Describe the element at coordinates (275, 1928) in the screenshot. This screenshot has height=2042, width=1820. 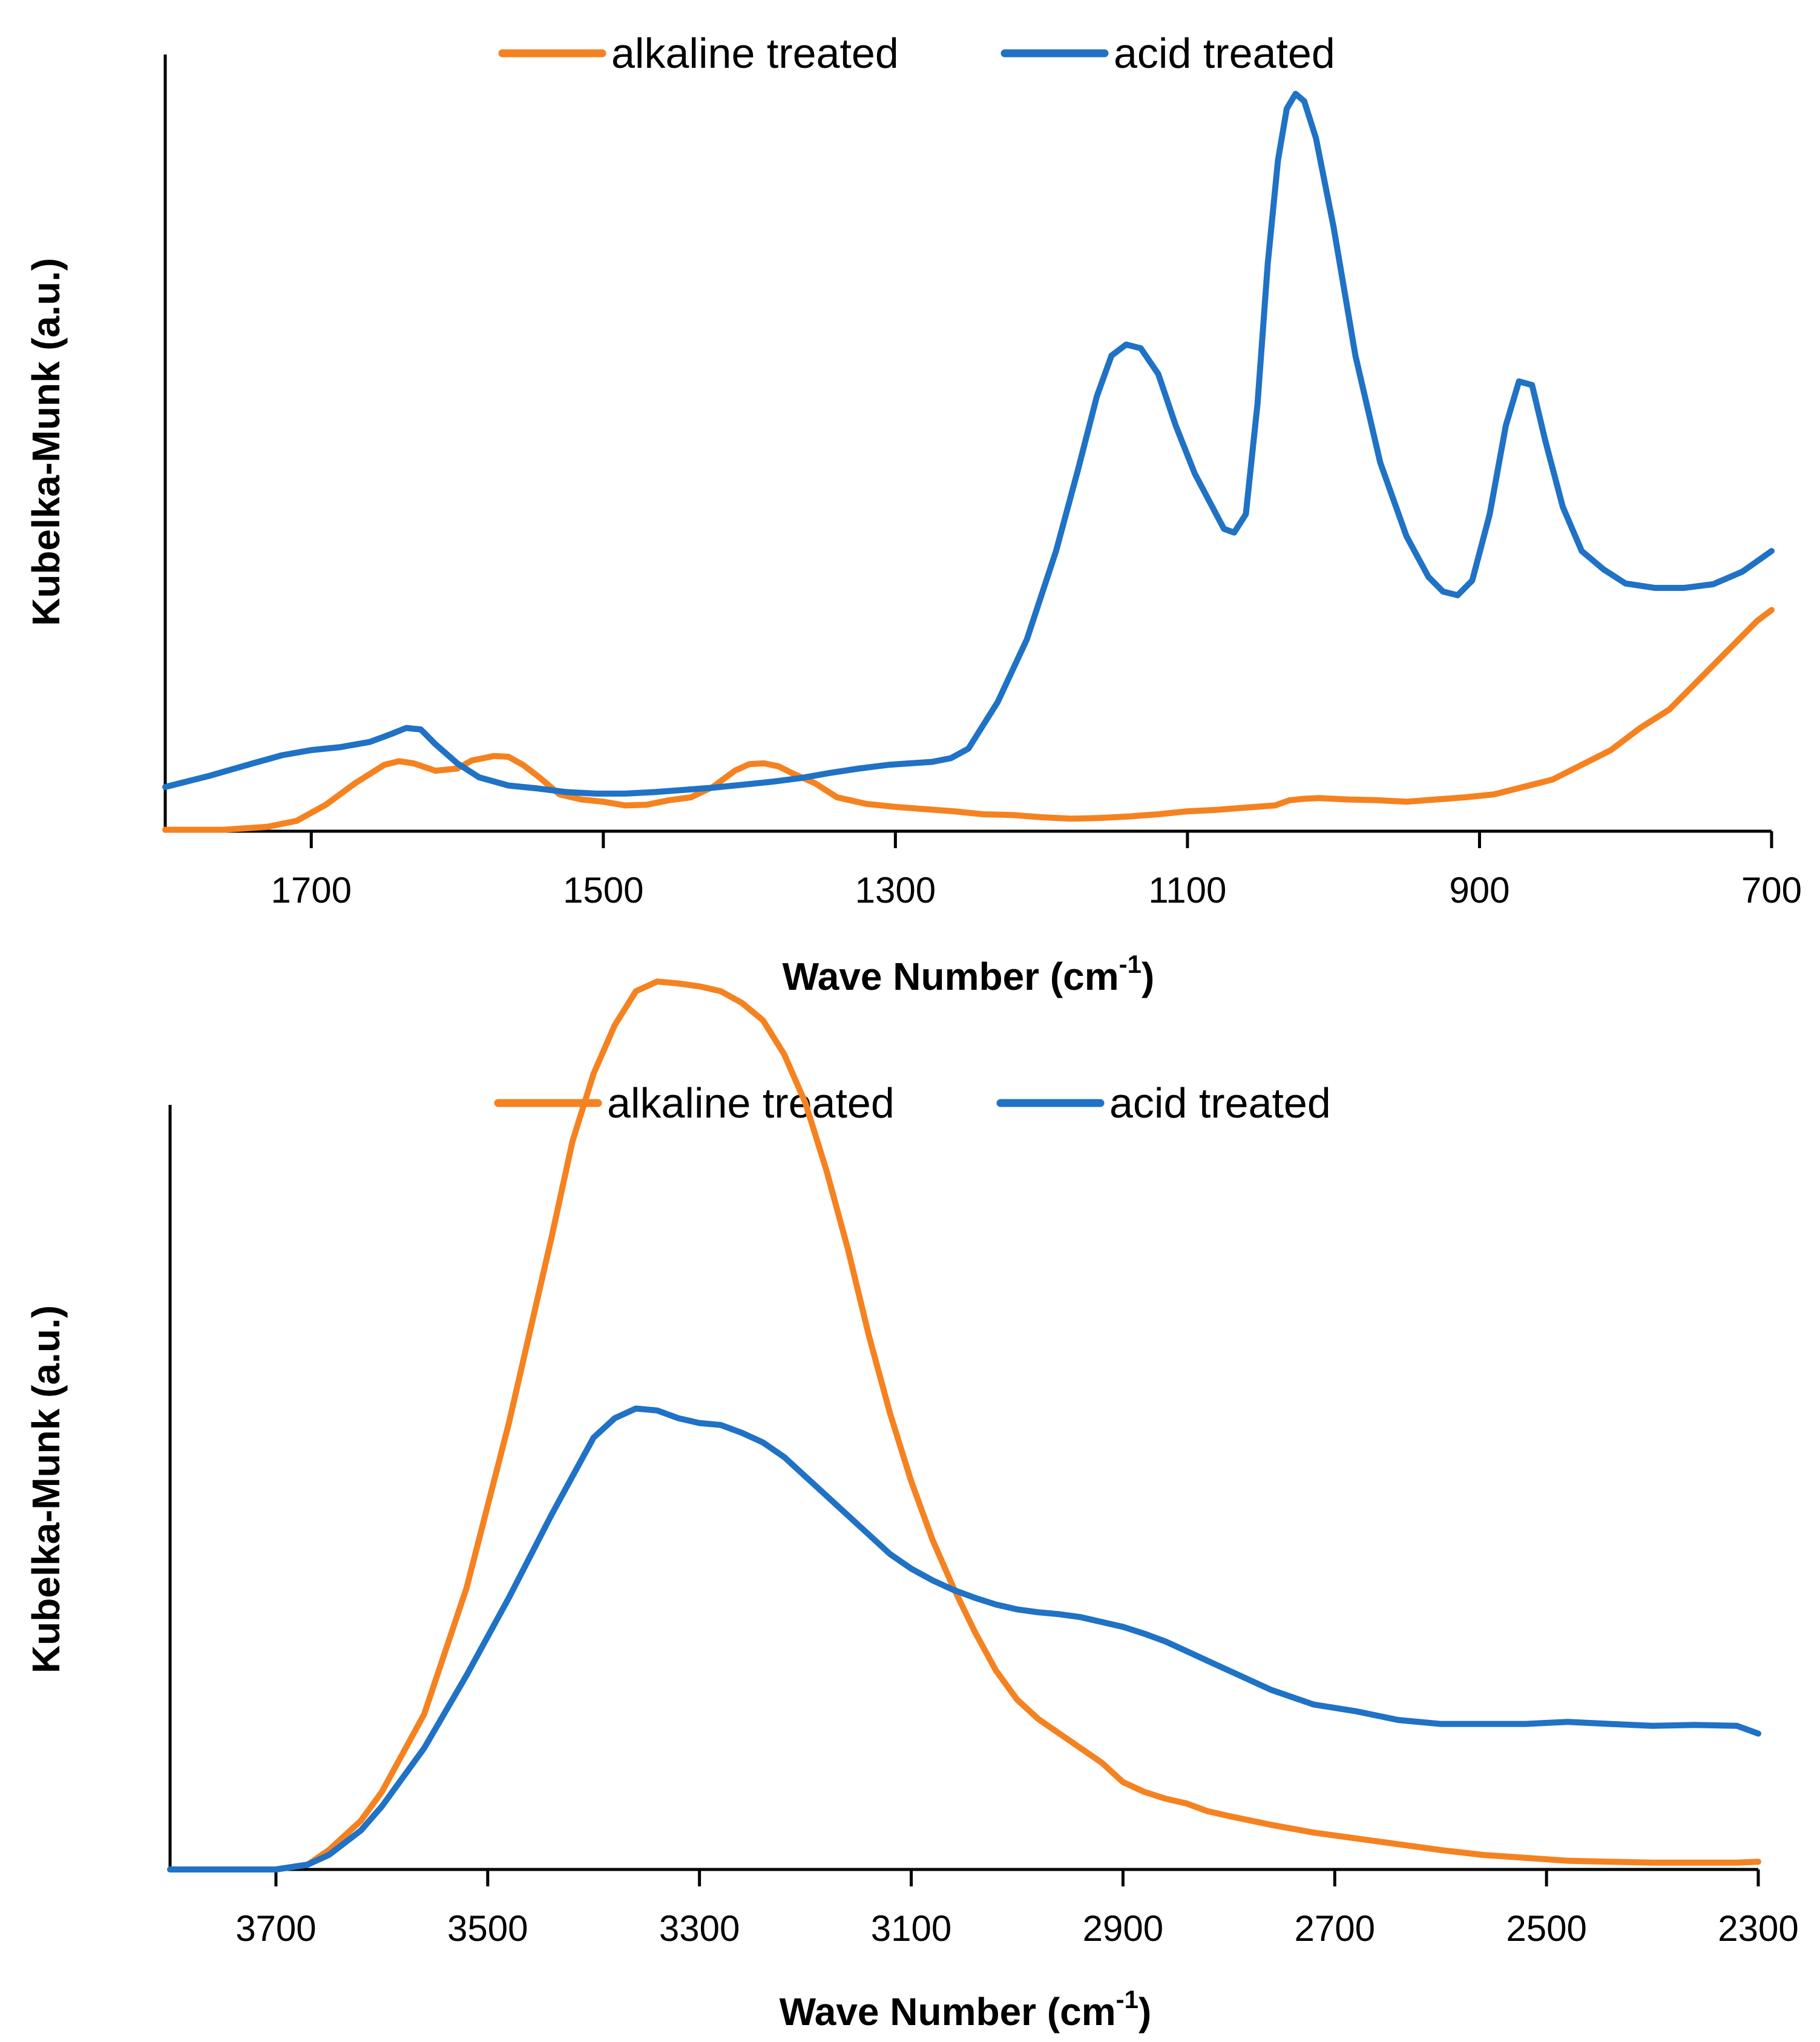
I see `x-tick-label: 3700` at that location.